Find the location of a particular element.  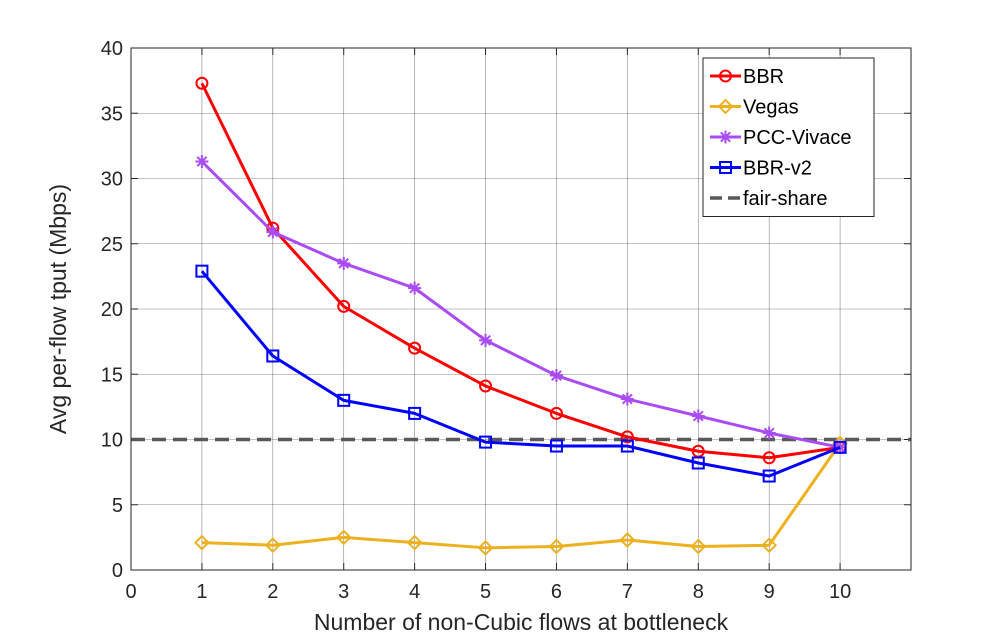

legend-label: Vegas is located at coordinates (771, 108).